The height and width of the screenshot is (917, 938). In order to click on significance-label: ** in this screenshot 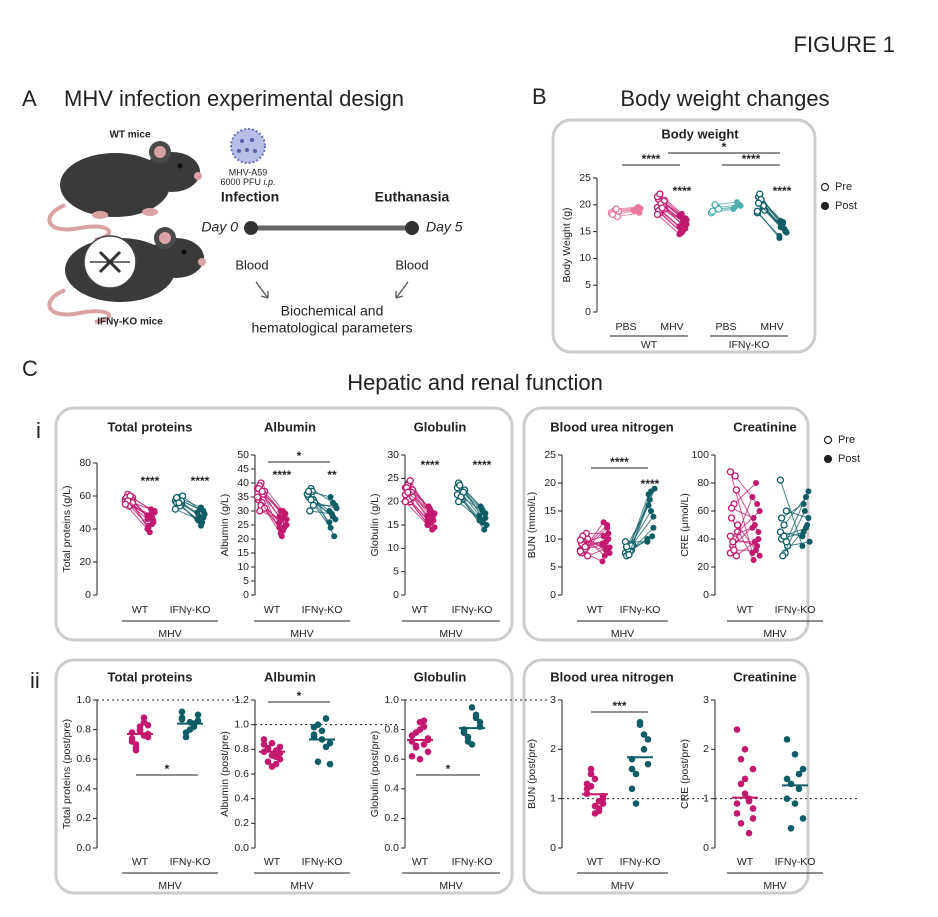, I will do `click(332, 475)`.